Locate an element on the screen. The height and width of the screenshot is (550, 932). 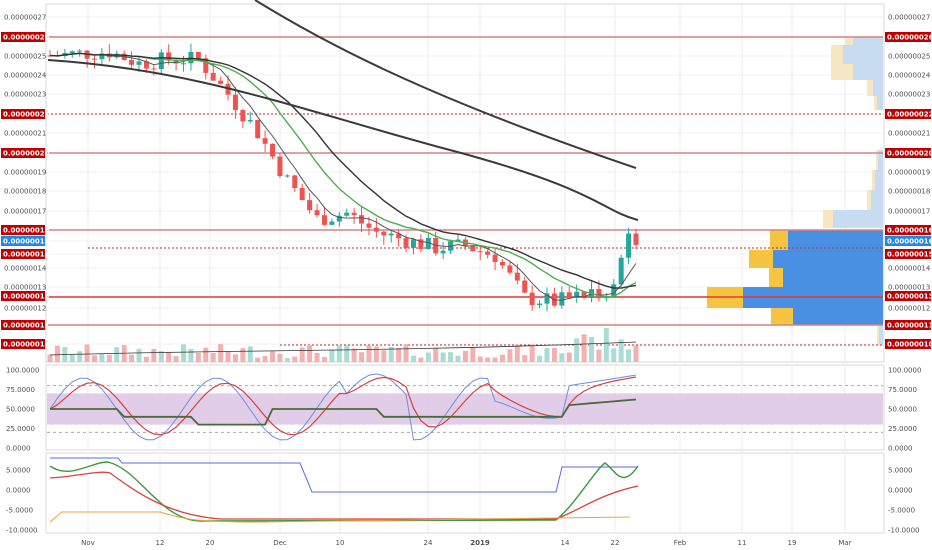
price-tick-left-15: 0.00000013 is located at coordinates (25, 288).